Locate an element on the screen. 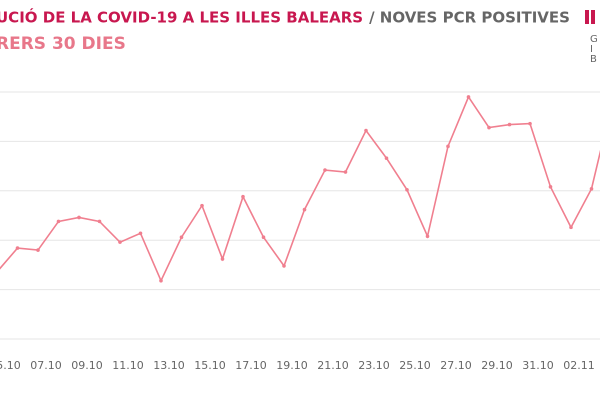 The image size is (600, 400). x-tick-label: 09.10 is located at coordinates (87, 365).